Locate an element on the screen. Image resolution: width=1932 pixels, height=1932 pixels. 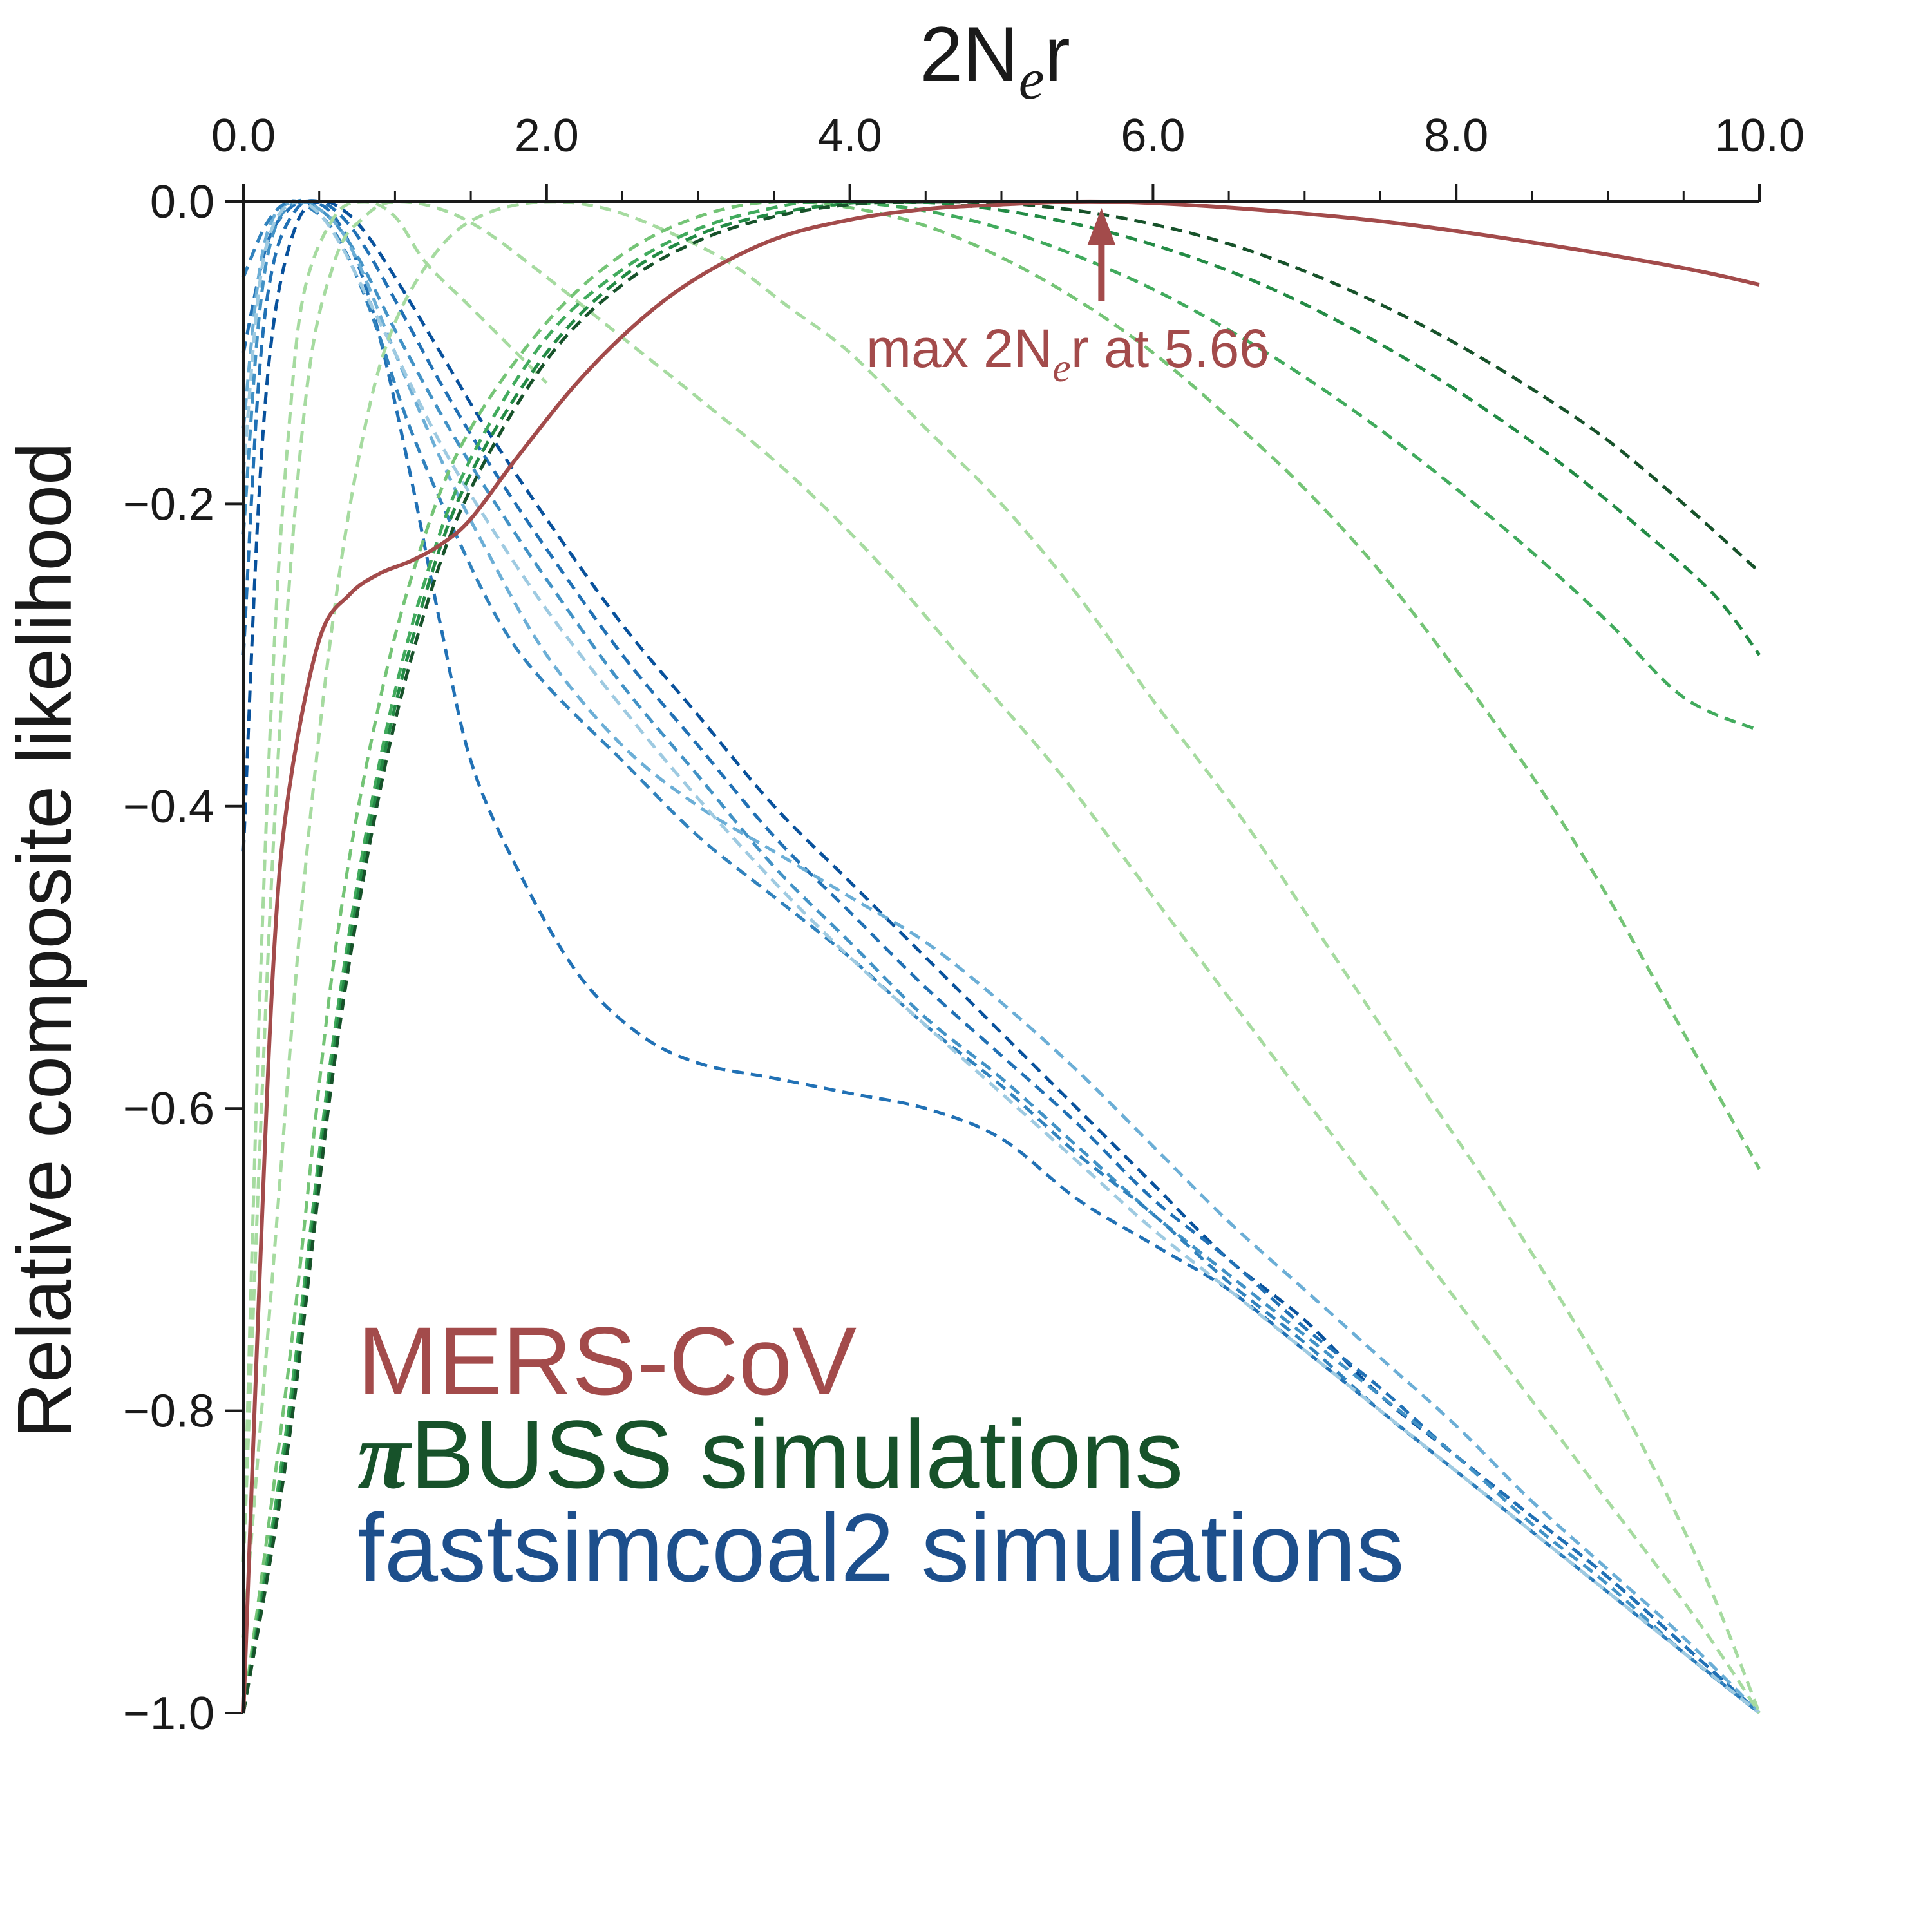
annotation-text-tail: r at 5.66 is located at coordinates (1170, 349).